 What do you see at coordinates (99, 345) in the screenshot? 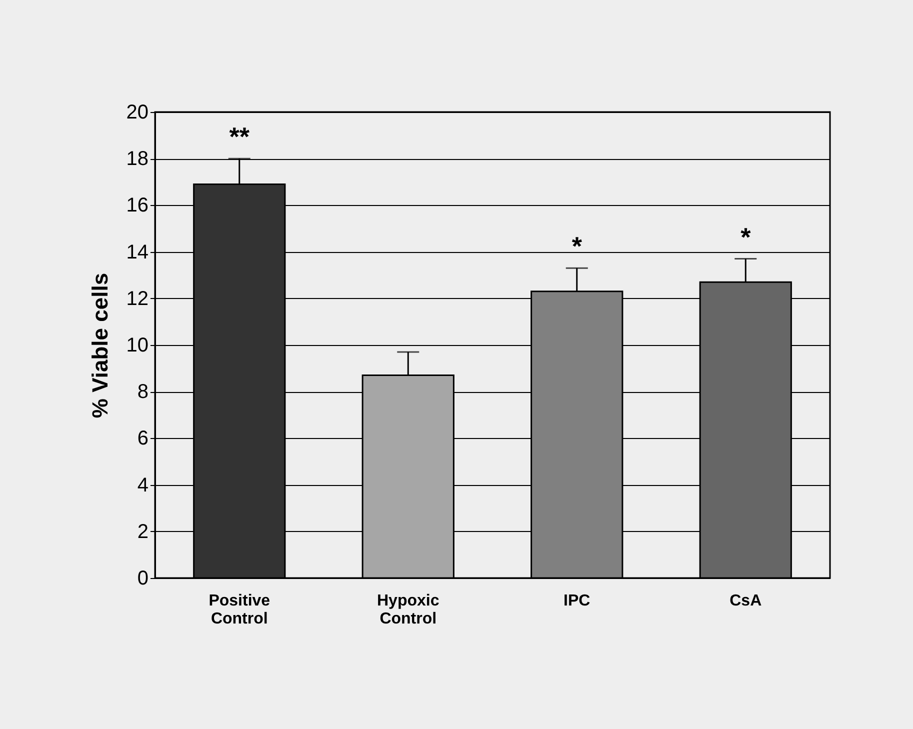
I see `y-axis-title: % Viable cells` at bounding box center [99, 345].